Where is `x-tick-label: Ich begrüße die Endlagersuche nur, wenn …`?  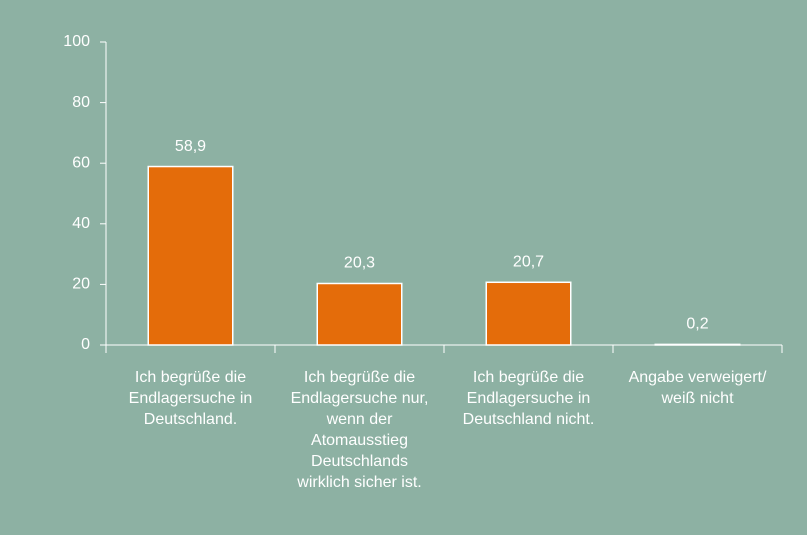
x-tick-label: Ich begrüße die Endlagersuche nur, wenn … is located at coordinates (359, 430).